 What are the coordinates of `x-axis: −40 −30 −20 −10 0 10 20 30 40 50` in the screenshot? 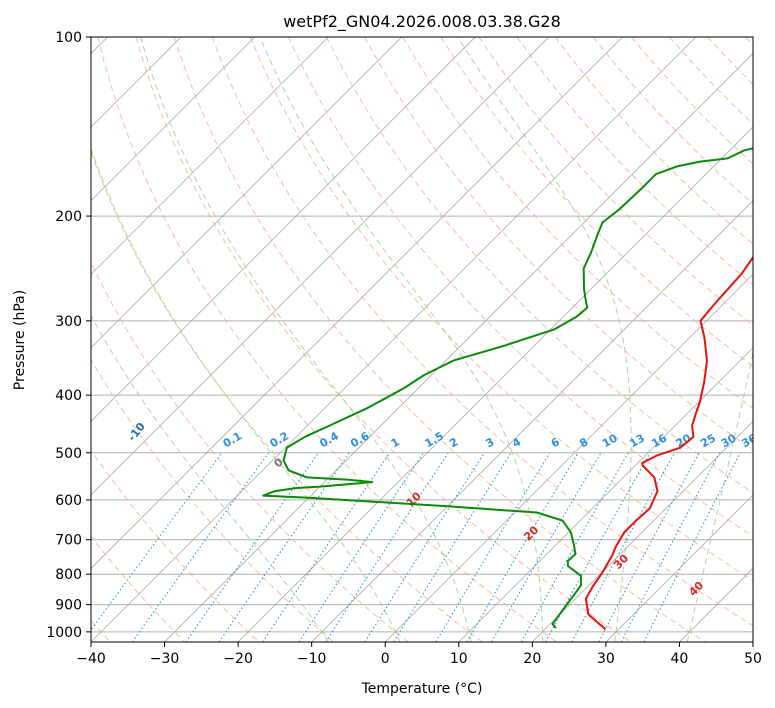 It's located at (419, 654).